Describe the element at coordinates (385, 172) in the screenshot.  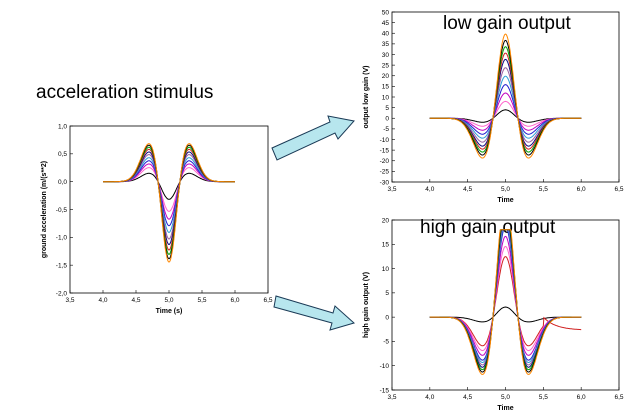
I see `y-tick-label: -25` at that location.